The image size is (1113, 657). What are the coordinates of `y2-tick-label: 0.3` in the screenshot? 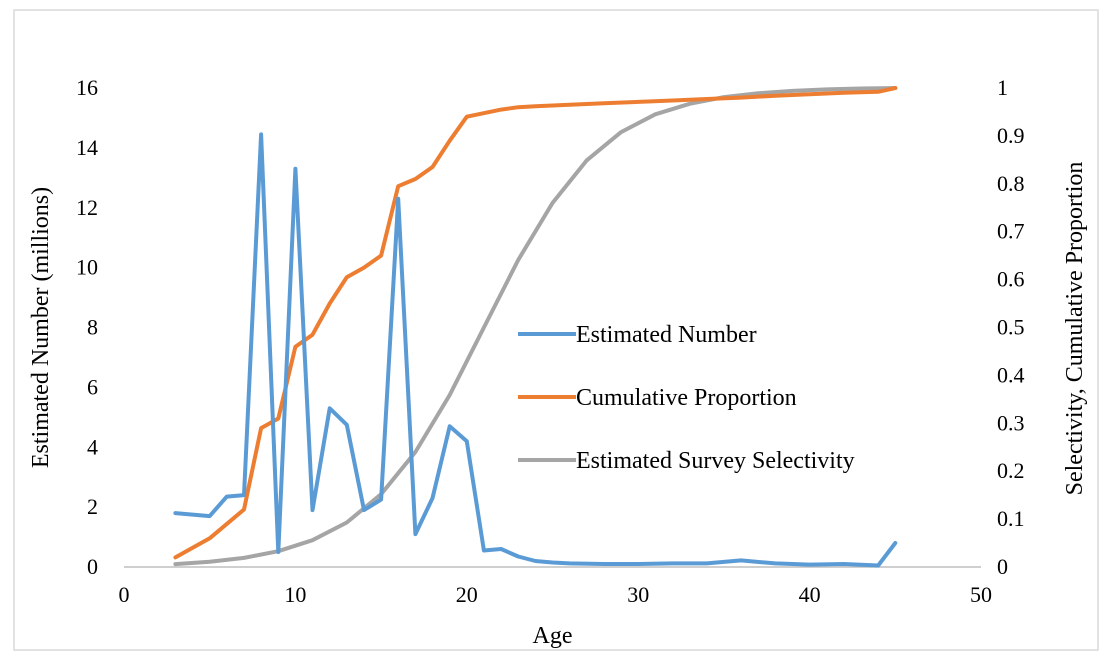 It's located at (1011, 422).